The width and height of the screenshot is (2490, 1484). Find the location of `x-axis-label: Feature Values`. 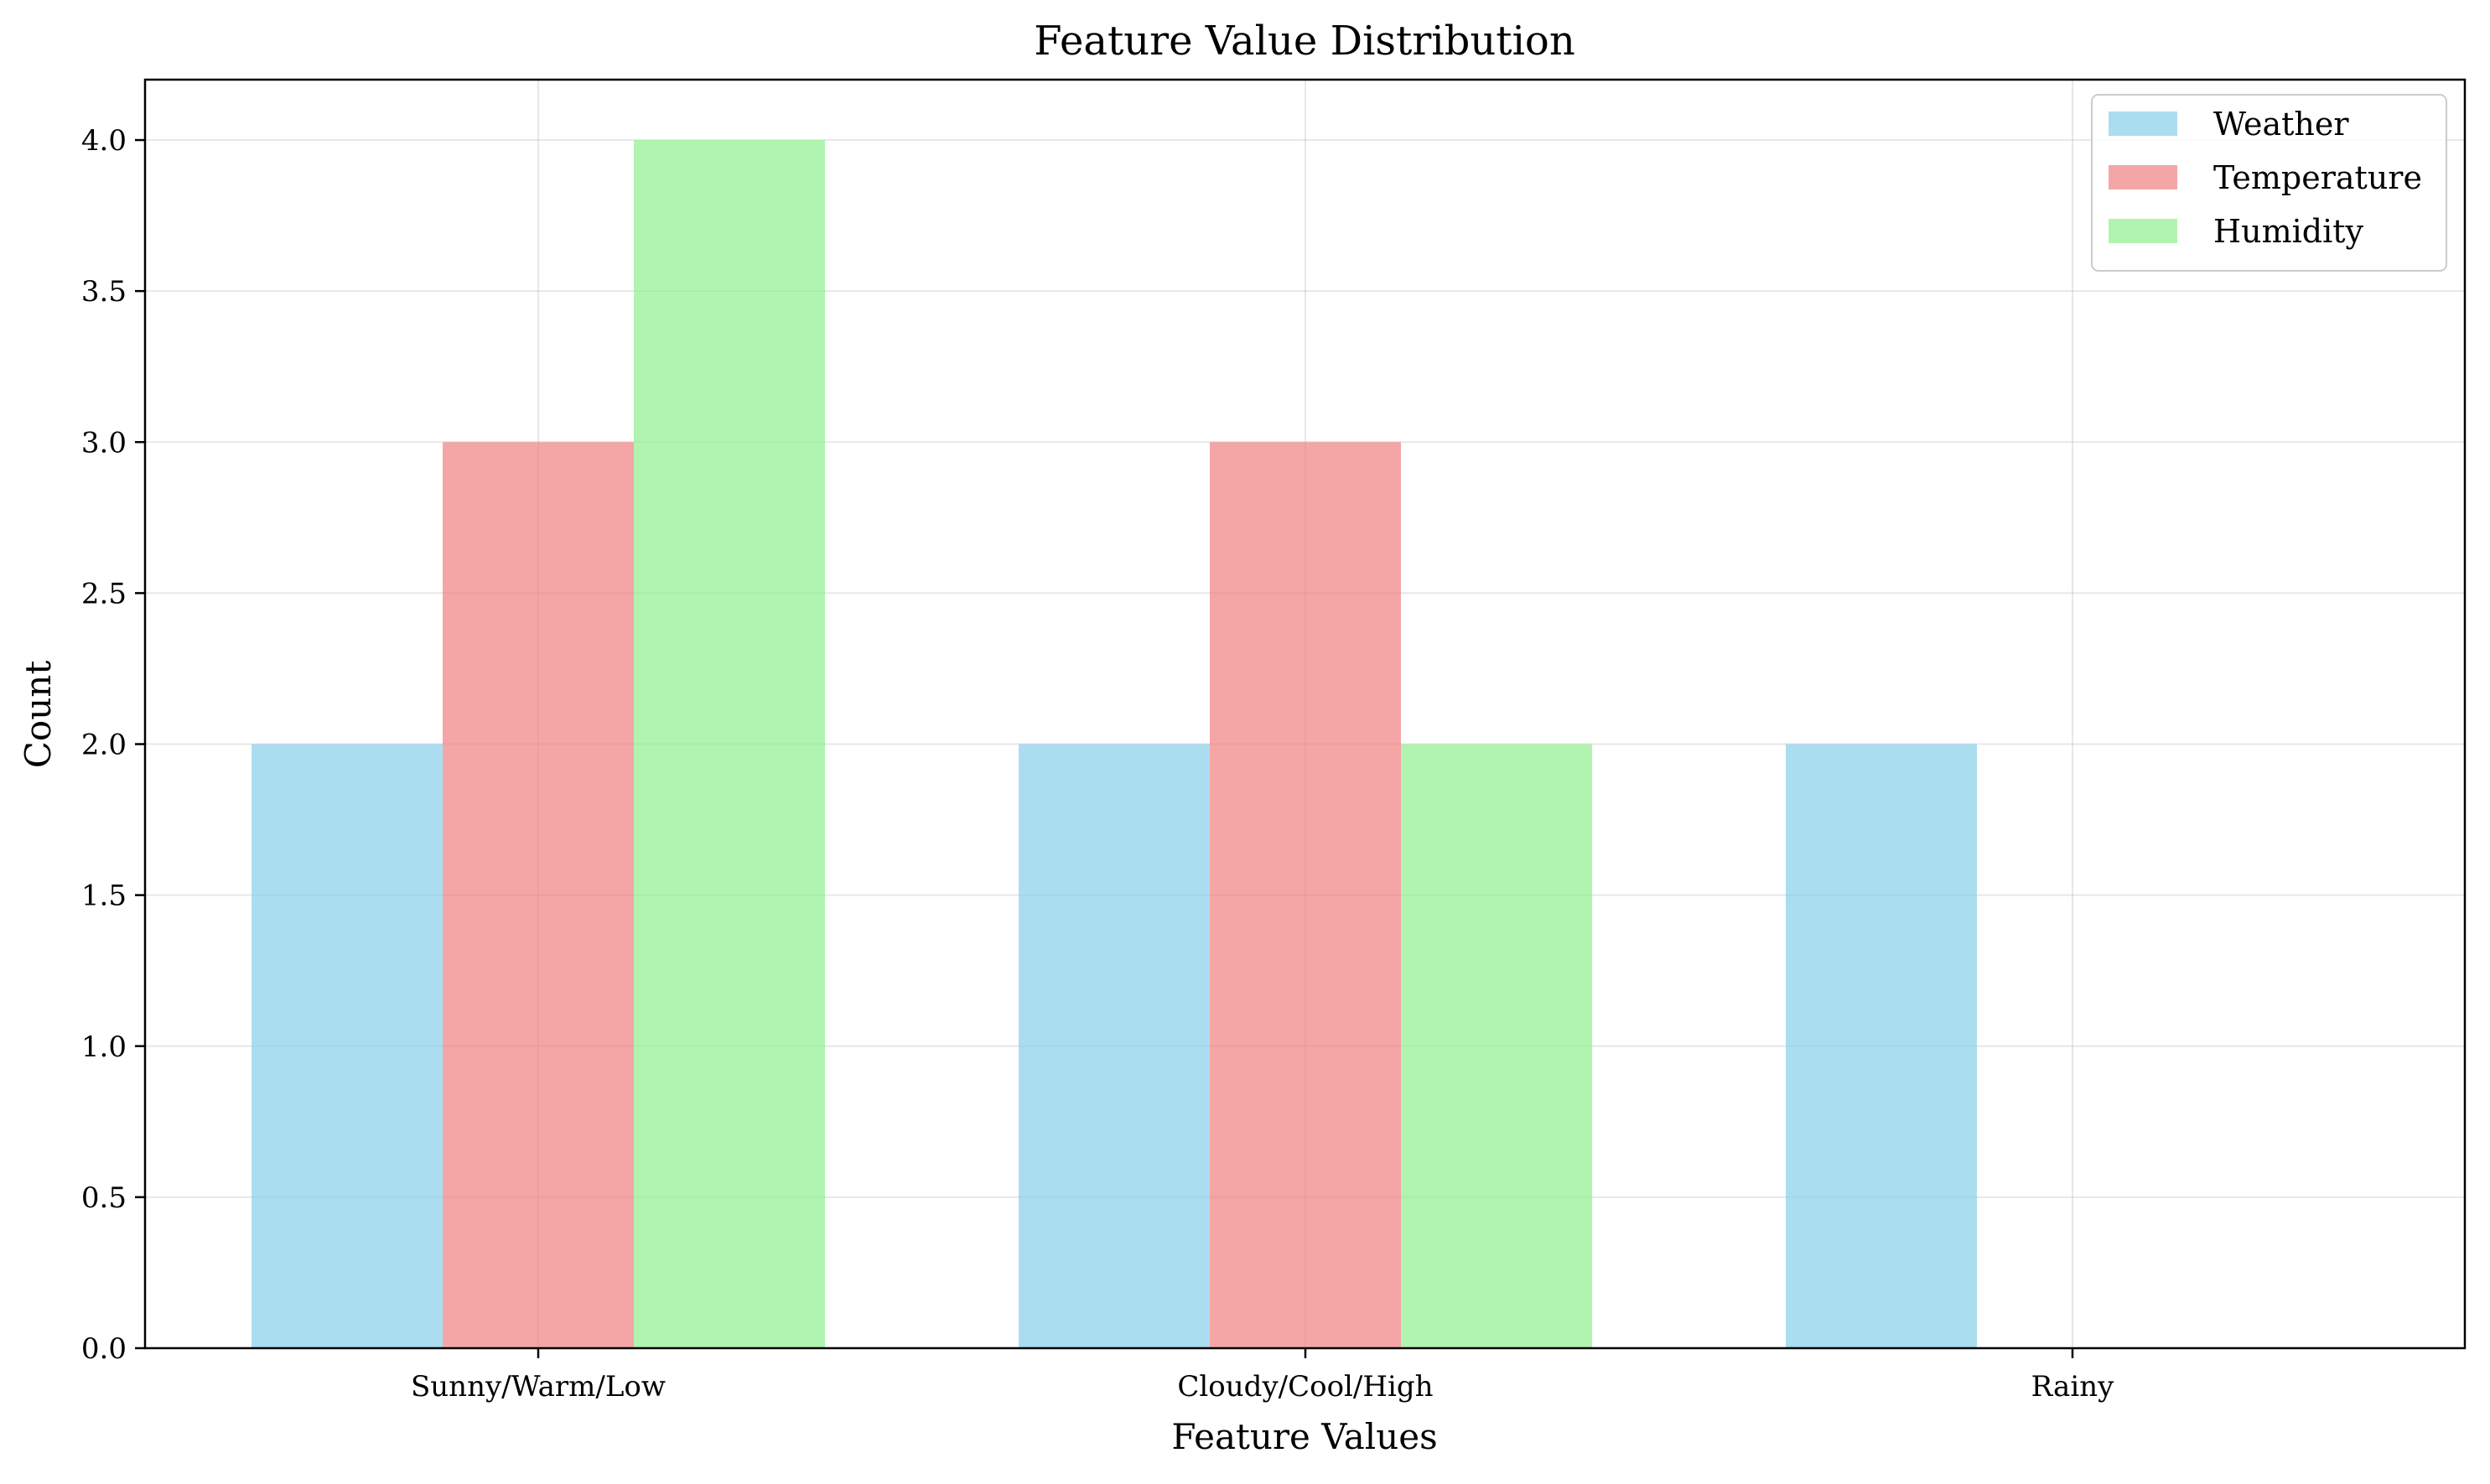

x-axis-label: Feature Values is located at coordinates (1304, 1436).